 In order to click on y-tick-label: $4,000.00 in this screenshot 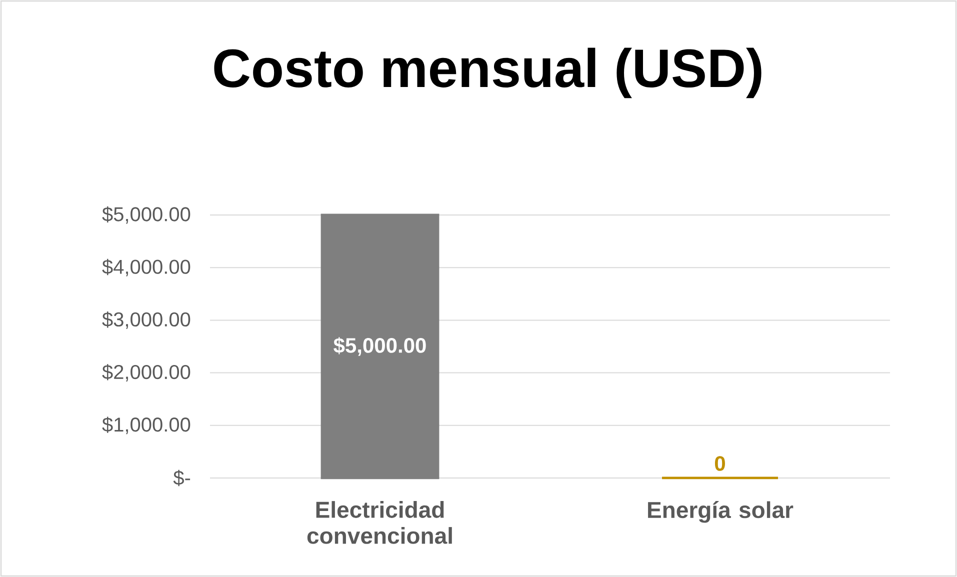, I will do `click(146, 267)`.